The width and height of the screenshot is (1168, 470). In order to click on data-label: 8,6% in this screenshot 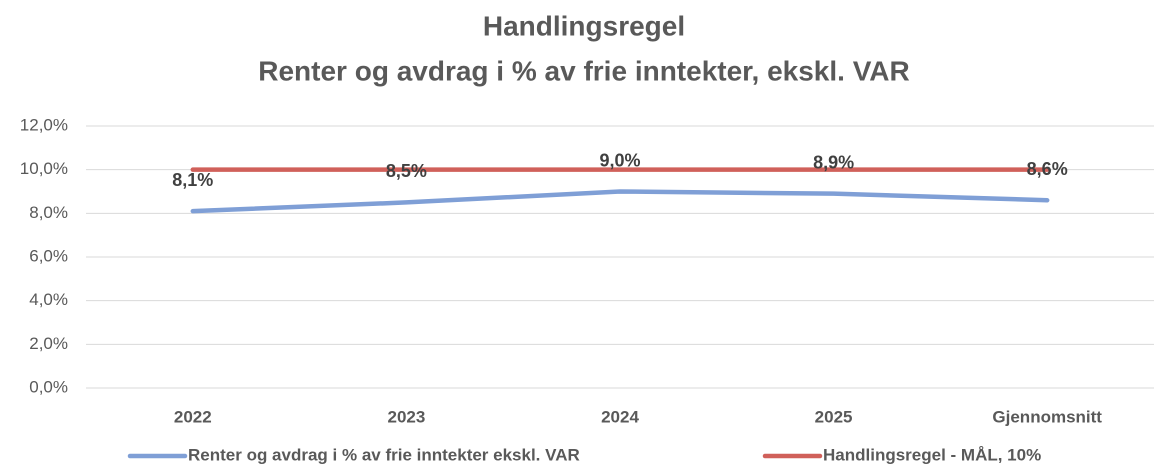, I will do `click(1047, 169)`.